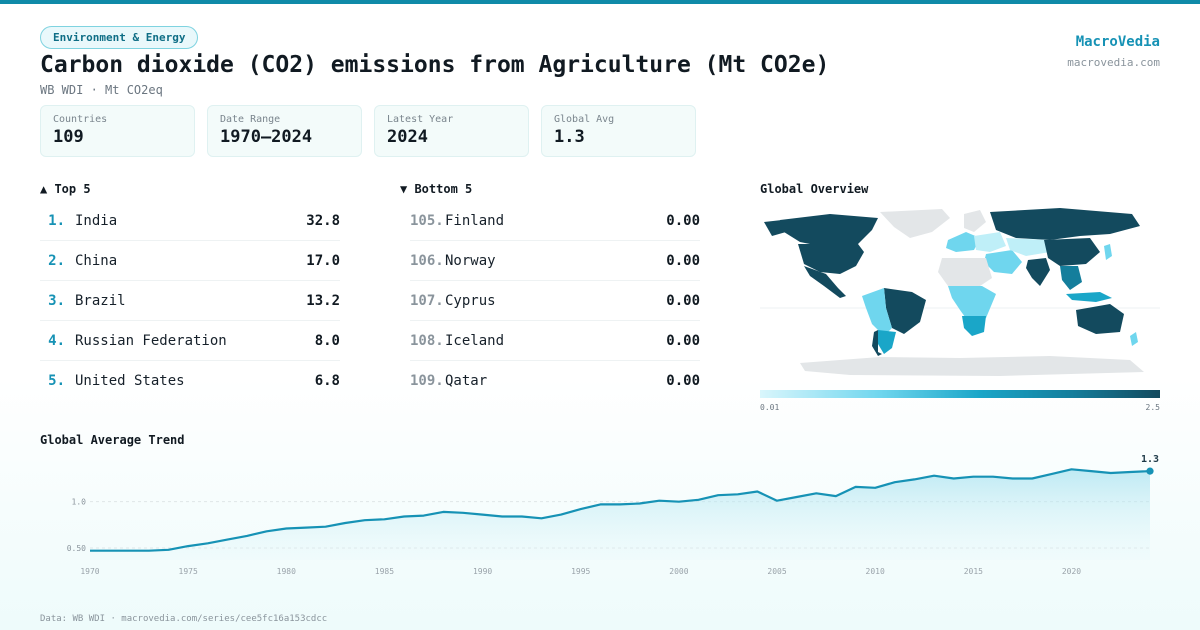 This screenshot has width=1200, height=630. Describe the element at coordinates (1089, 297) in the screenshot. I see `region-indonesia` at that location.